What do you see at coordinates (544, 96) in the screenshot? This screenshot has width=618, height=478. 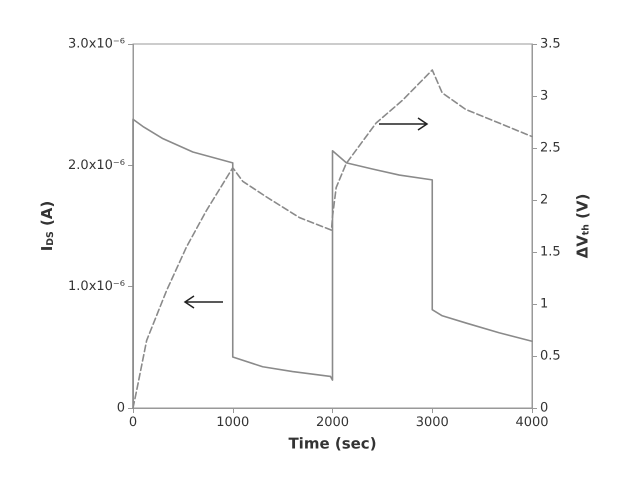 I see `y2-tick-label: 3` at bounding box center [544, 96].